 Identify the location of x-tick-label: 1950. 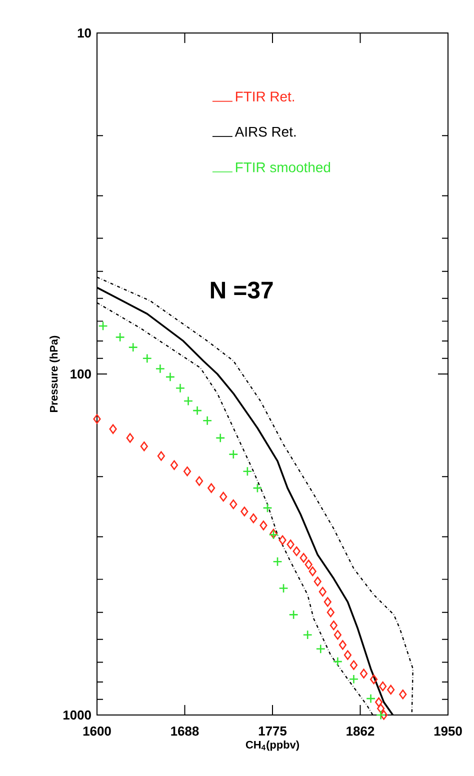
(448, 731).